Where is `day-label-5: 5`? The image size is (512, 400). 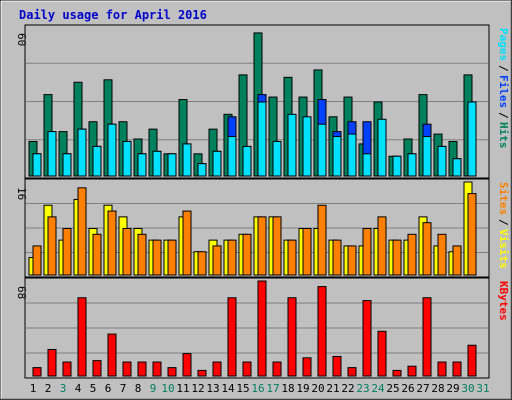
day-label-5: 5 is located at coordinates (93, 388).